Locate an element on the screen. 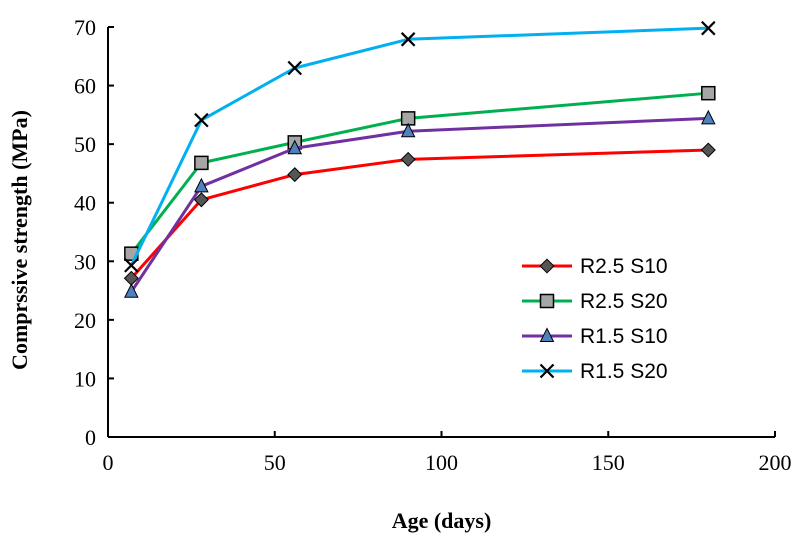 The width and height of the screenshot is (805, 537). legend-label: R1.5 S10 is located at coordinates (624, 336).